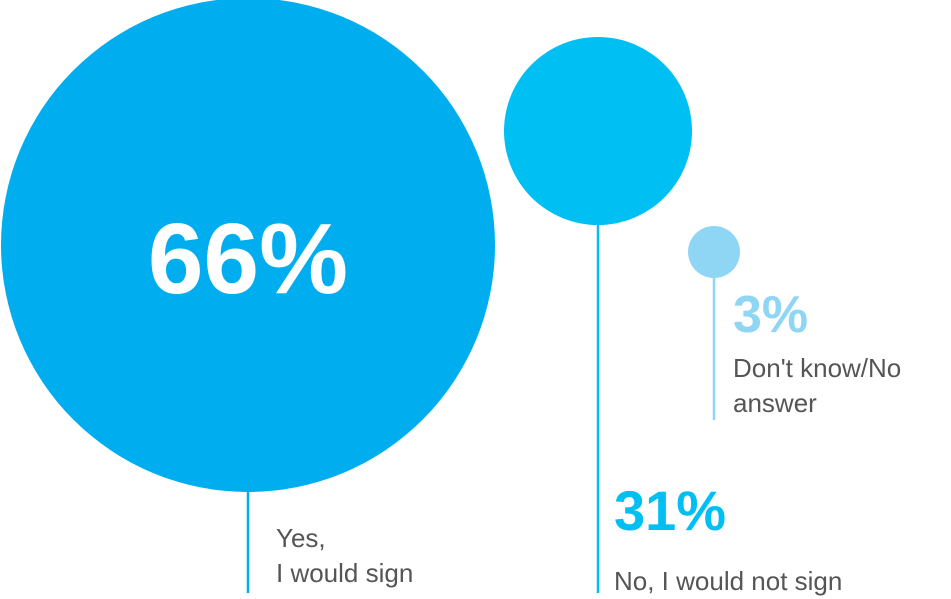  Describe the element at coordinates (248, 259) in the screenshot. I see `yes-percent: 66%` at that location.